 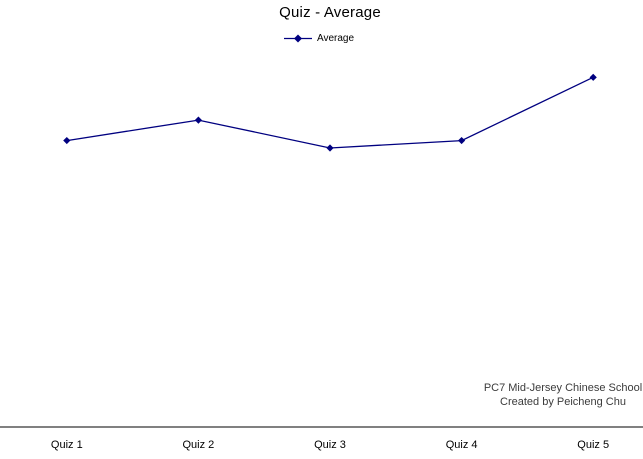 I want to click on x-axis-label-quiz-2: Quiz 2, so click(x=198, y=445).